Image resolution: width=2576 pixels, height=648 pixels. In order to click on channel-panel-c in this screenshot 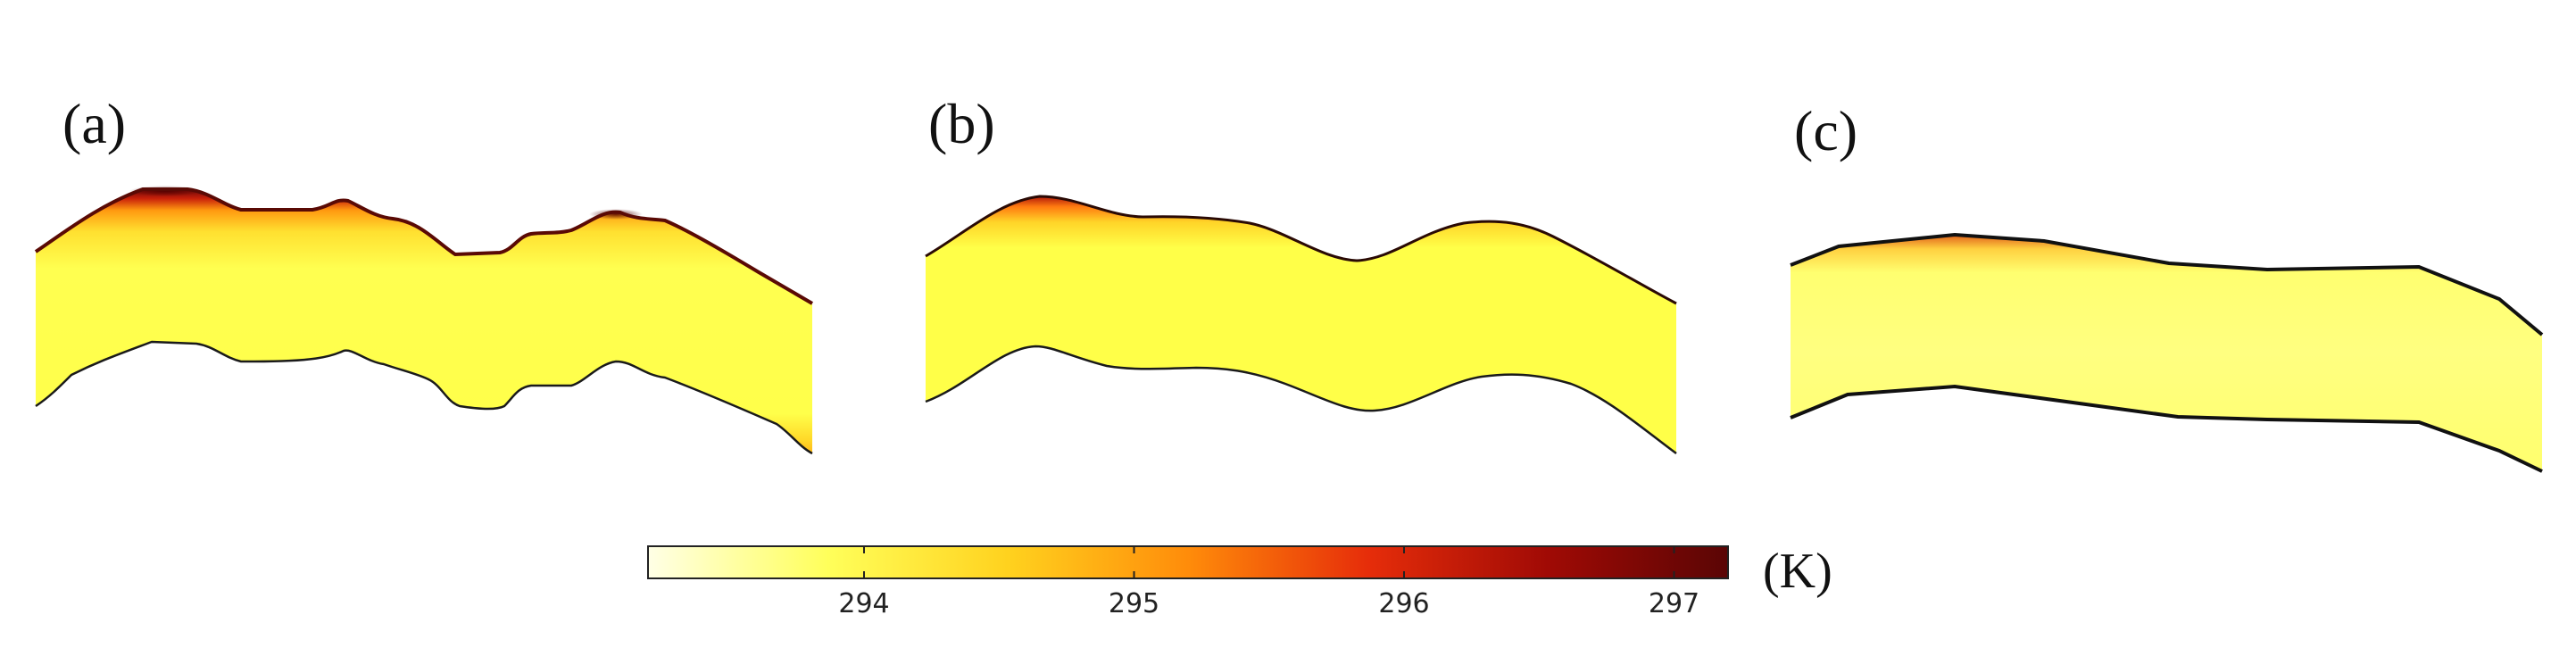, I will do `click(2167, 353)`.